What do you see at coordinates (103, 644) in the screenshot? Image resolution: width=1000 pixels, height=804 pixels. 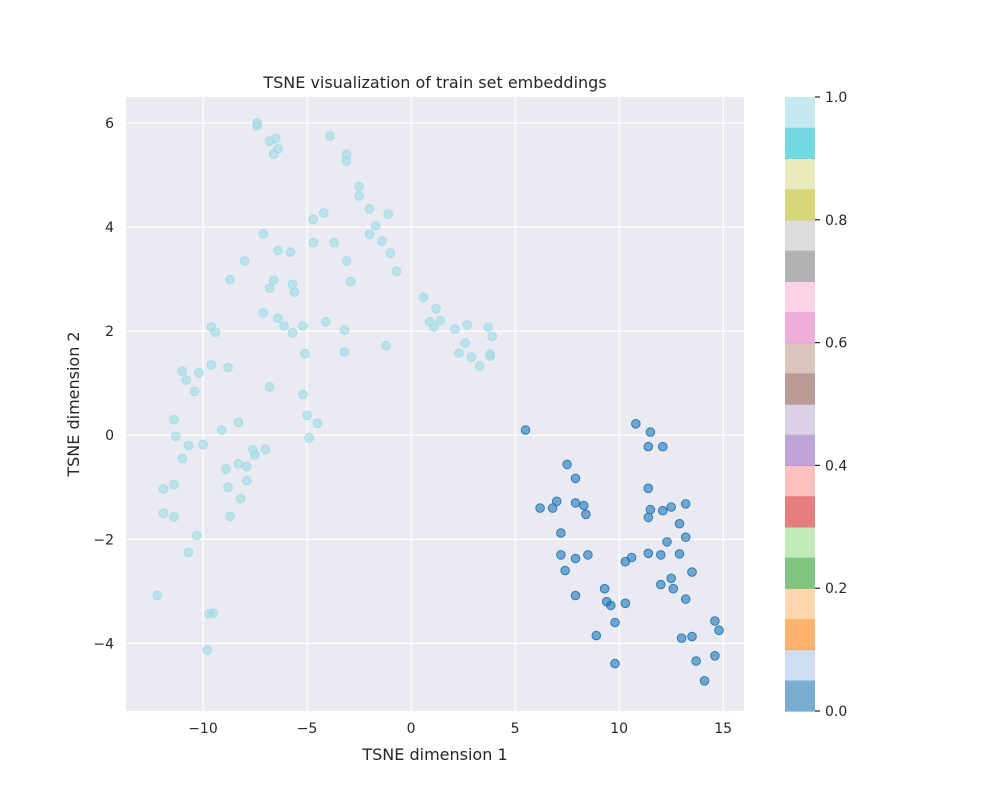 I see `y-tick-label: −4` at bounding box center [103, 644].